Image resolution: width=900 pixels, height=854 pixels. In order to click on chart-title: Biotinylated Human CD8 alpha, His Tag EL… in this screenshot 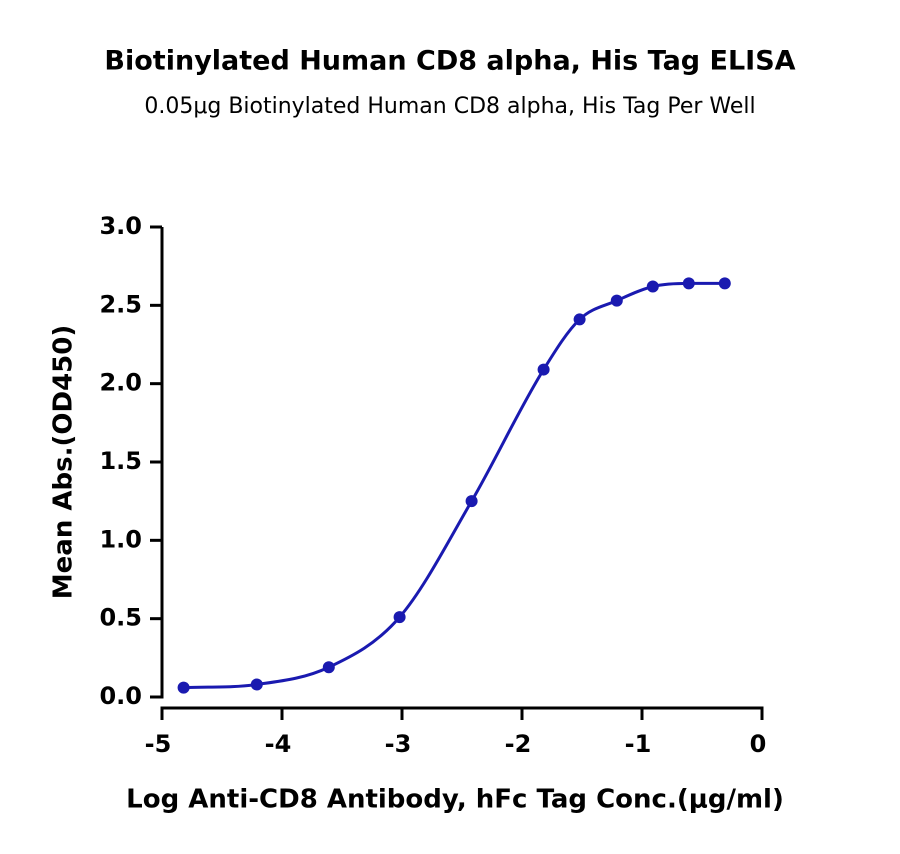, I will do `click(449, 61)`.